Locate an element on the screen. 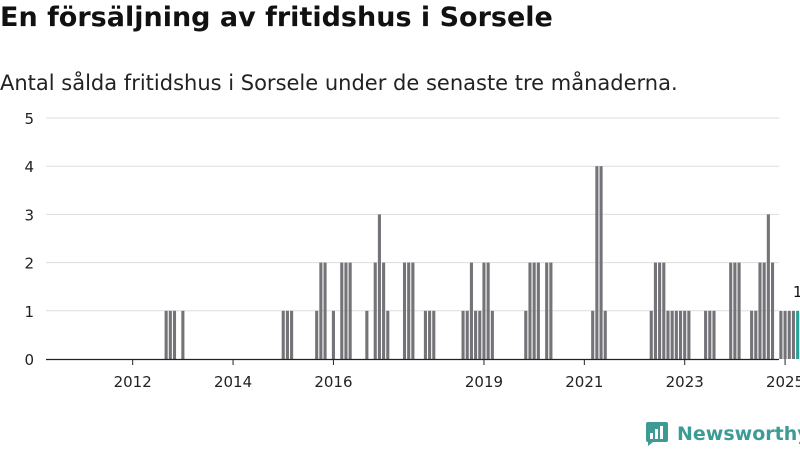 The height and width of the screenshot is (450, 800). x-tick-label: 2012 is located at coordinates (133, 382).